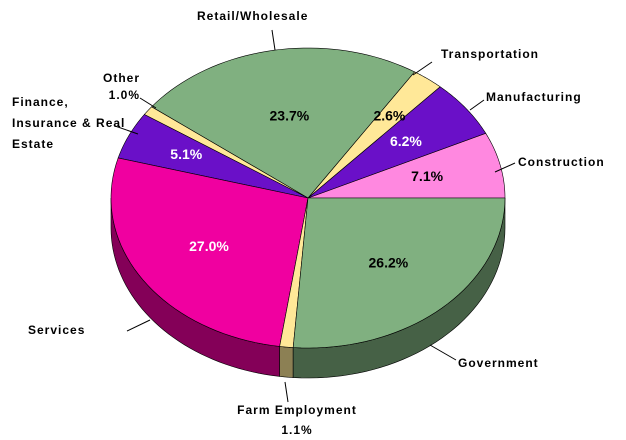  Describe the element at coordinates (427, 176) in the screenshot. I see `value-label: 7.1%` at that location.